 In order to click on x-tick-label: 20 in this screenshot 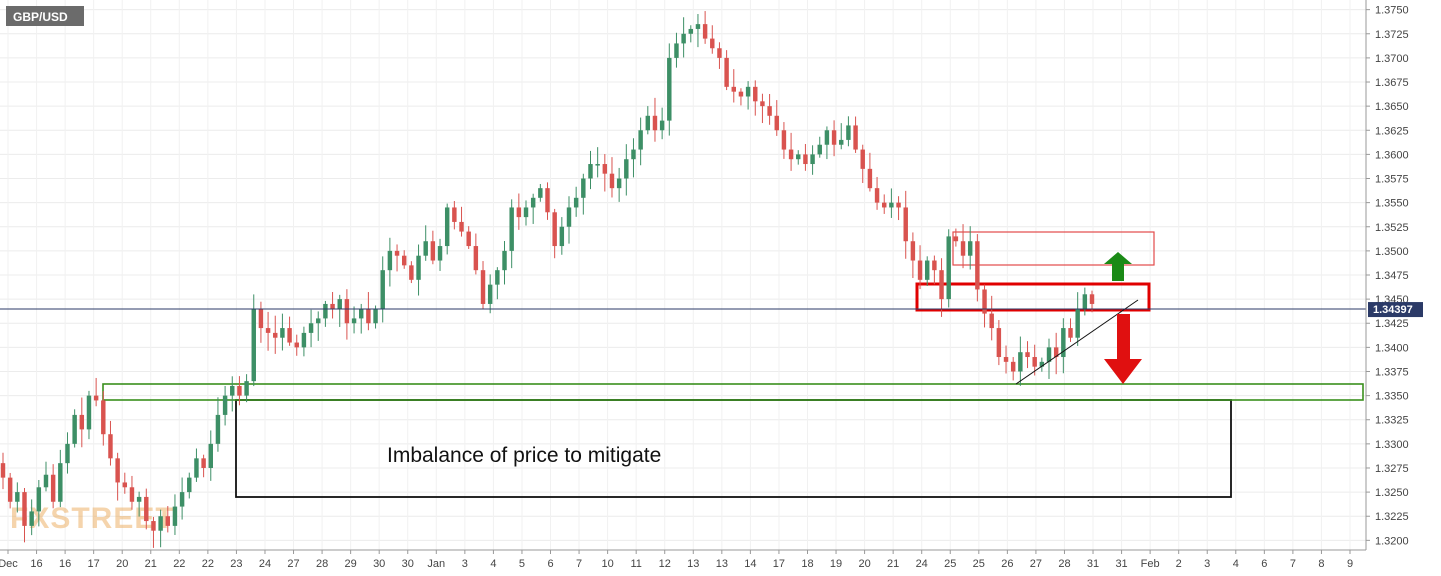, I will do `click(864, 564)`.